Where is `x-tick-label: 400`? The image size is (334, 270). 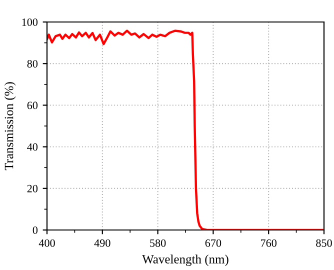 x-tick-label: 400 is located at coordinates (46, 243).